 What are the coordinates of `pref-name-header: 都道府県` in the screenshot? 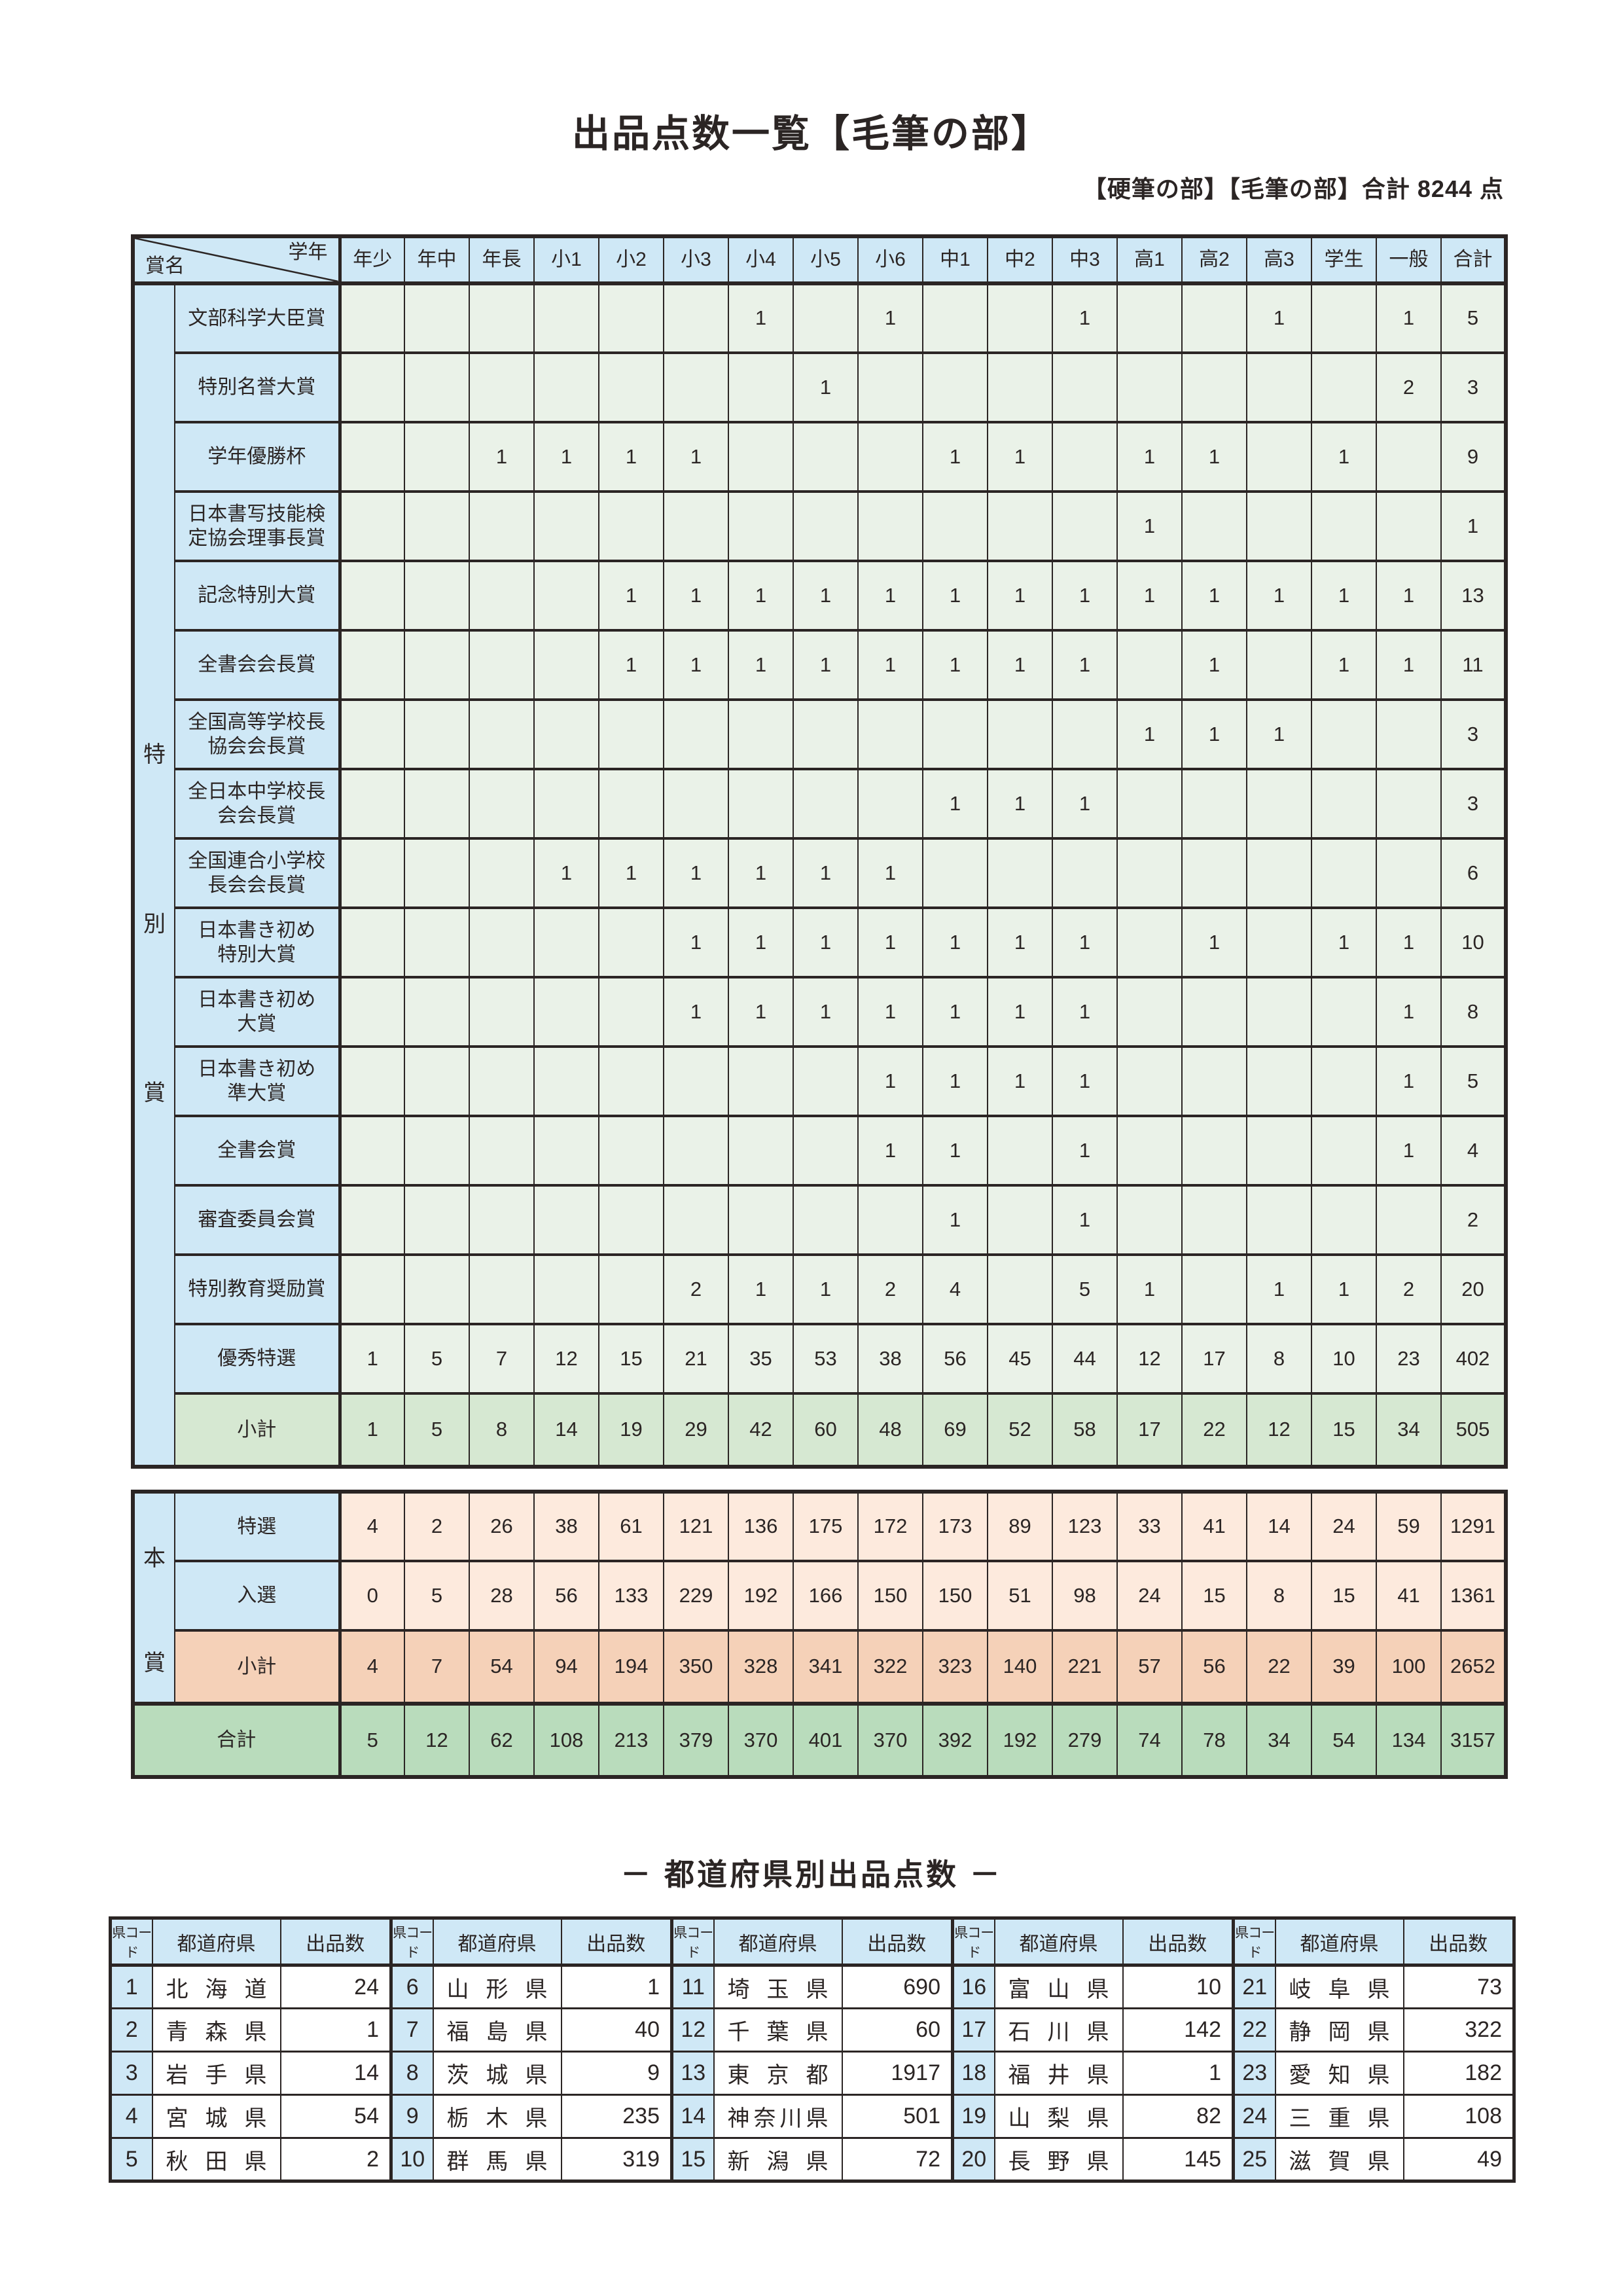 It's located at (1339, 1942).